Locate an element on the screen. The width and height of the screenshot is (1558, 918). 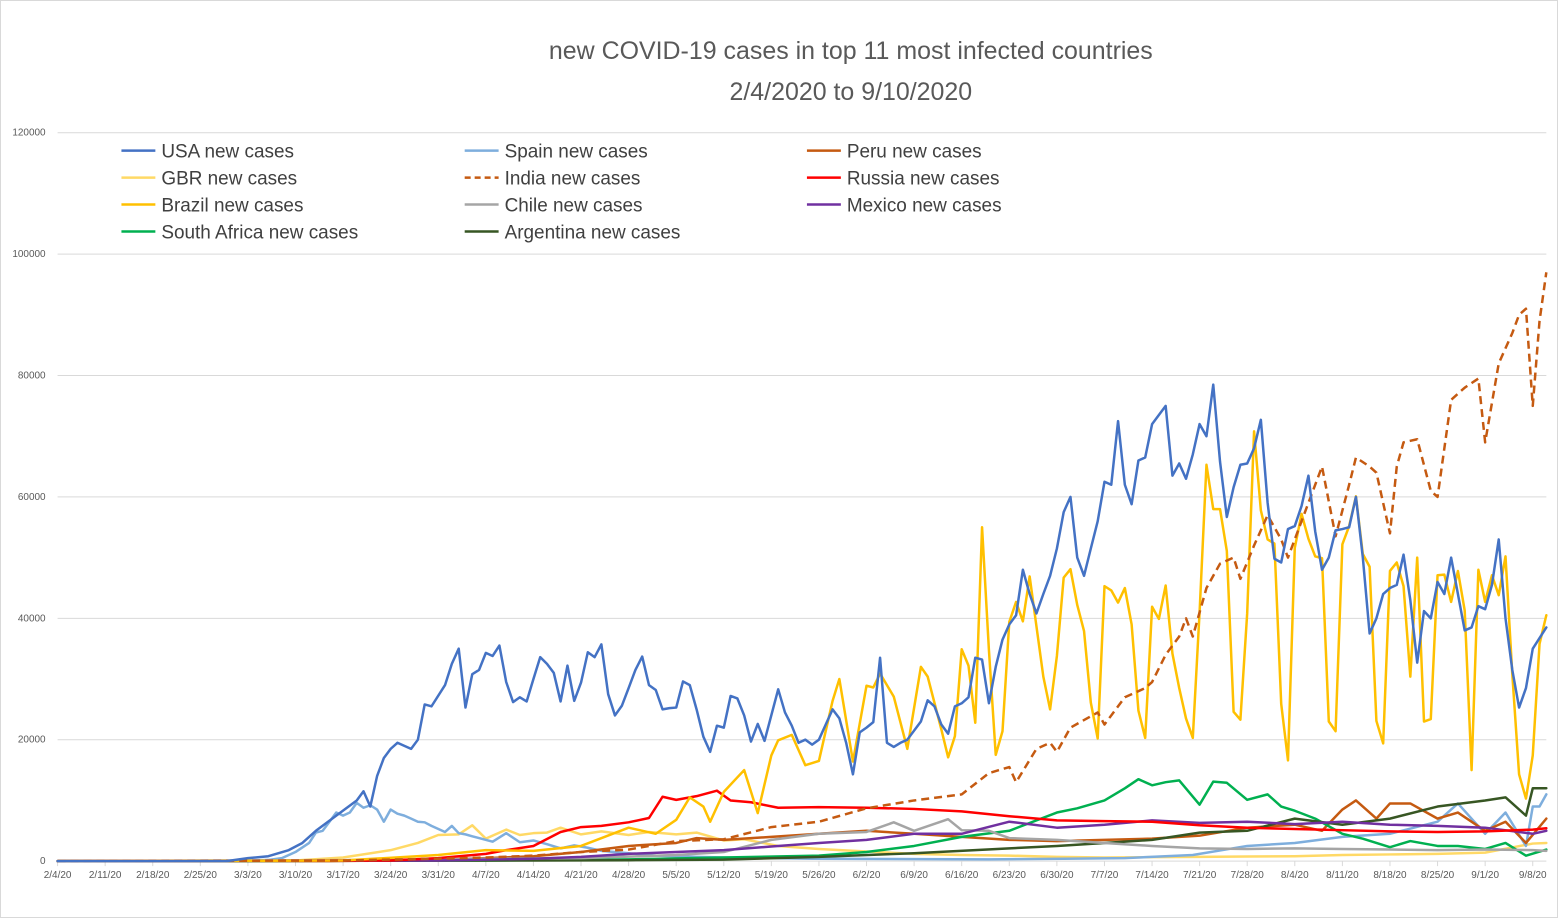
x-tick-label: 5/5/20 is located at coordinates (676, 875).